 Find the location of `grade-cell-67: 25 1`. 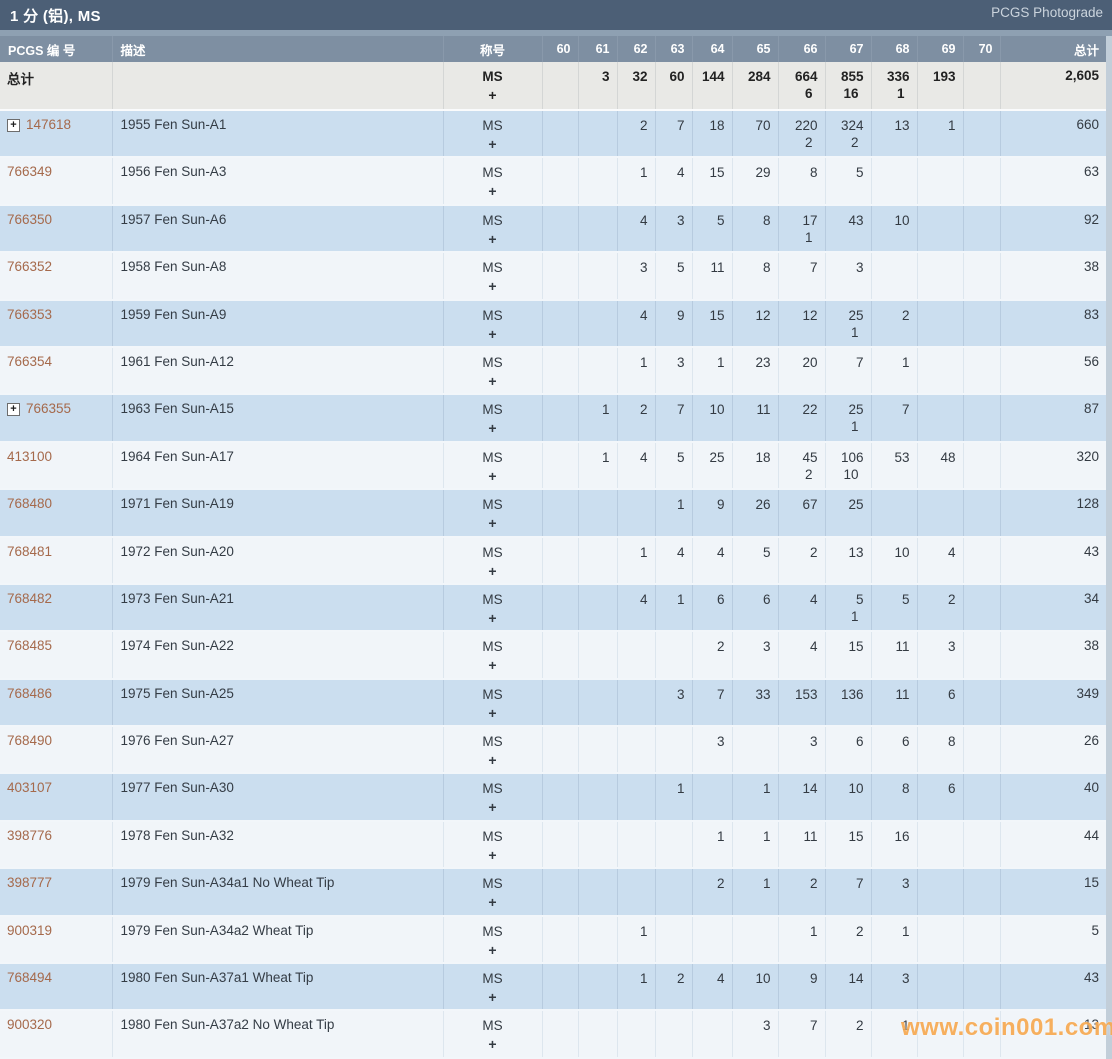

grade-cell-67: 25 1 is located at coordinates (848, 418).